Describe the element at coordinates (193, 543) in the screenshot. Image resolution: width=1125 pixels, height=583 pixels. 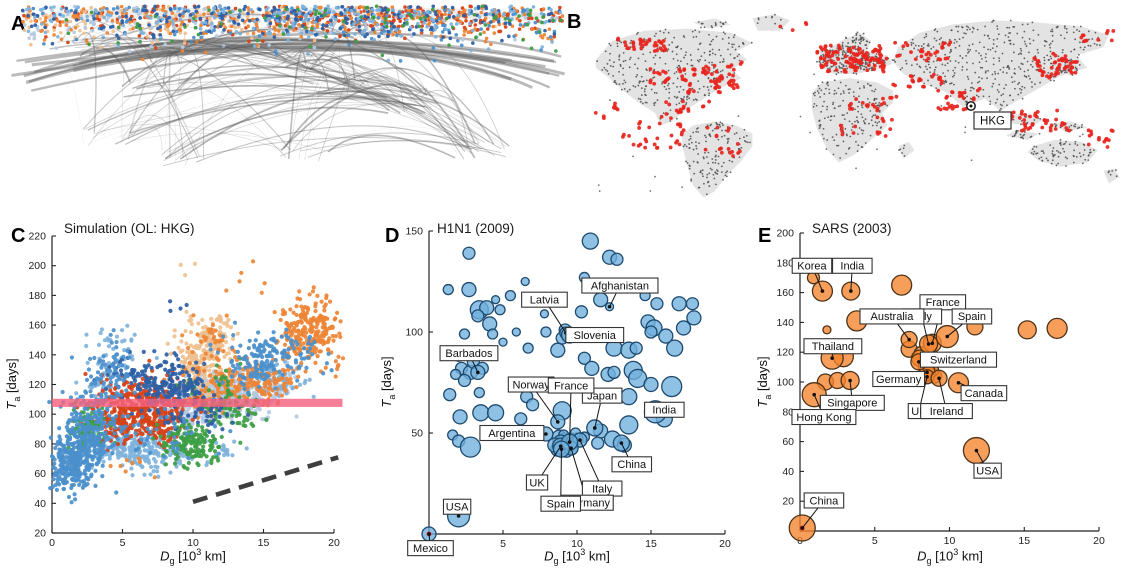
I see `svg-text: 10` at that location.